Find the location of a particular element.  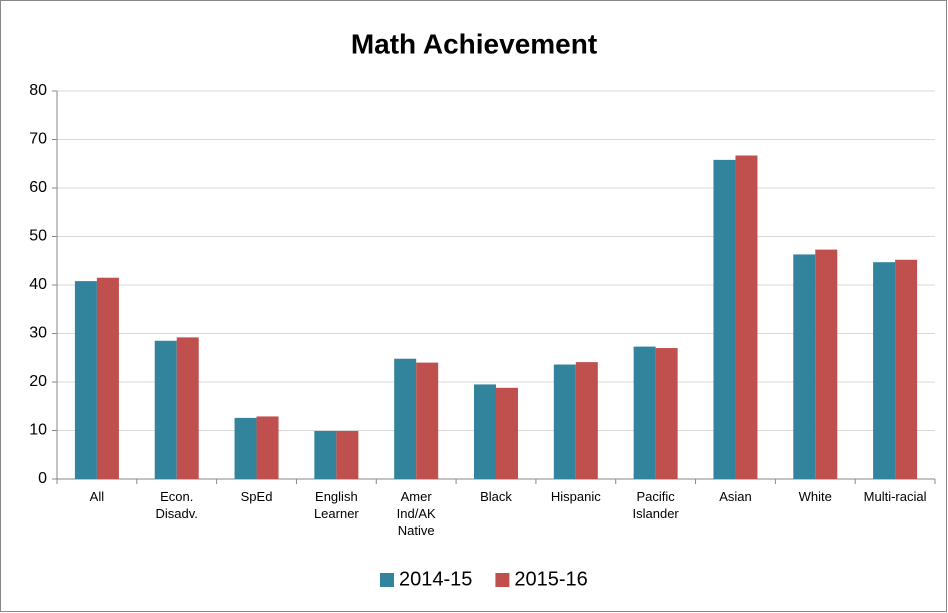

x-tick-label: All is located at coordinates (97, 496).